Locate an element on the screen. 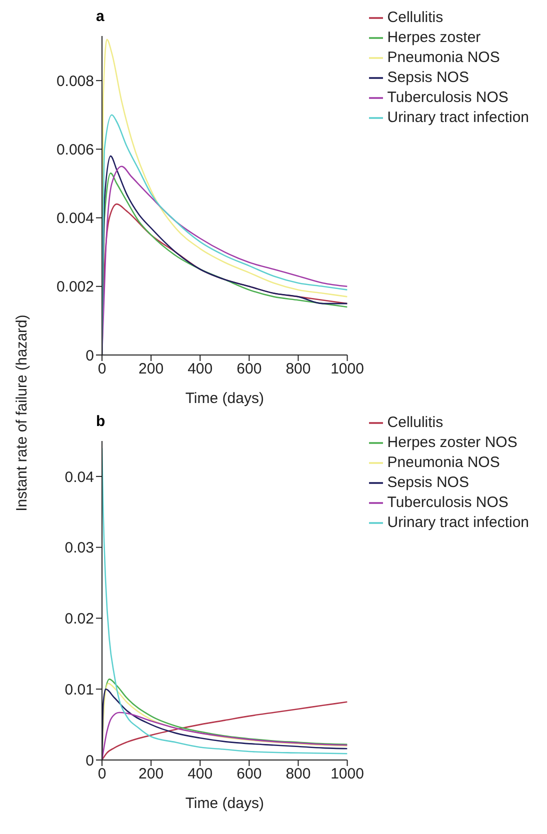 The height and width of the screenshot is (834, 547). y-tick-label: 0.04 is located at coordinates (79, 477).